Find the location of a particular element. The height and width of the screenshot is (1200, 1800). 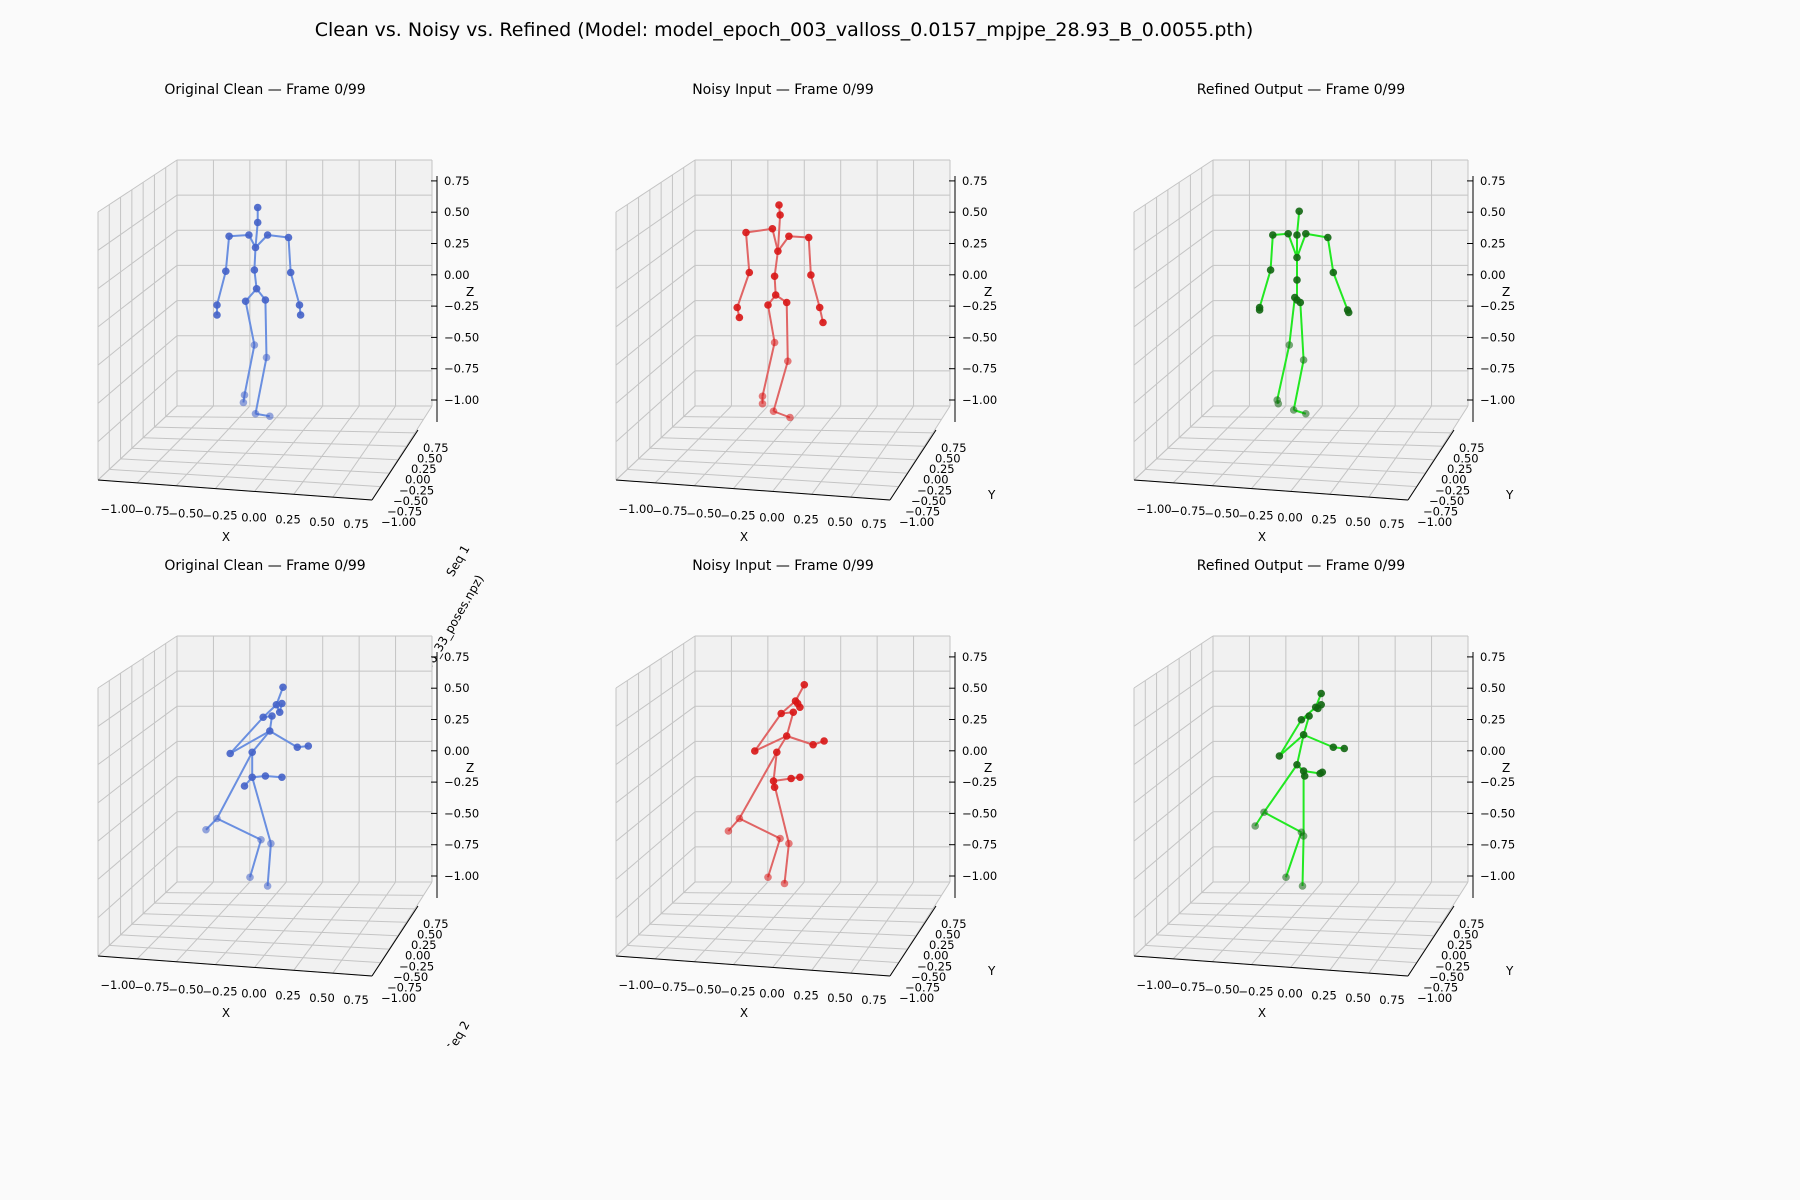

z-tick-label: 0.25 is located at coordinates (975, 244).